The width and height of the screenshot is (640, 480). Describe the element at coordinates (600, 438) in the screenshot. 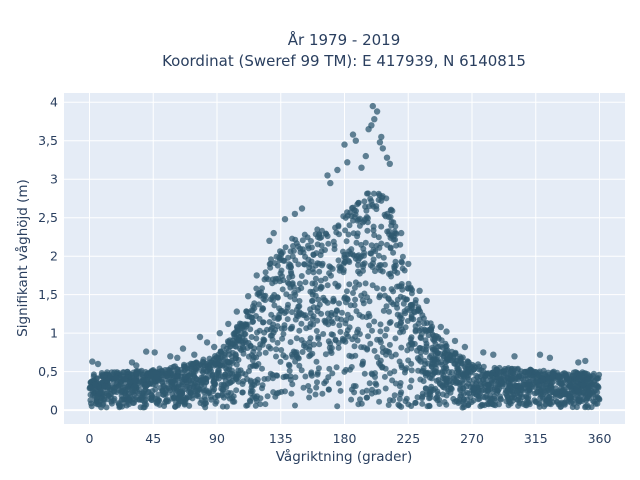

I see `x-tick-label: 360` at that location.